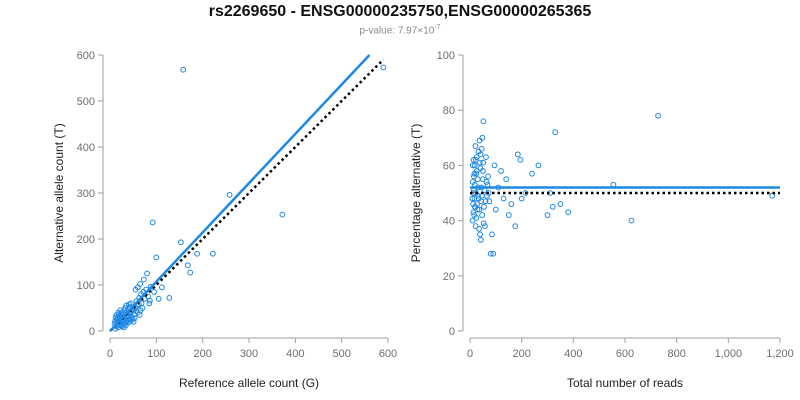 This screenshot has width=800, height=400. Describe the element at coordinates (521, 354) in the screenshot. I see `right-x-tick-label: 200` at that location.